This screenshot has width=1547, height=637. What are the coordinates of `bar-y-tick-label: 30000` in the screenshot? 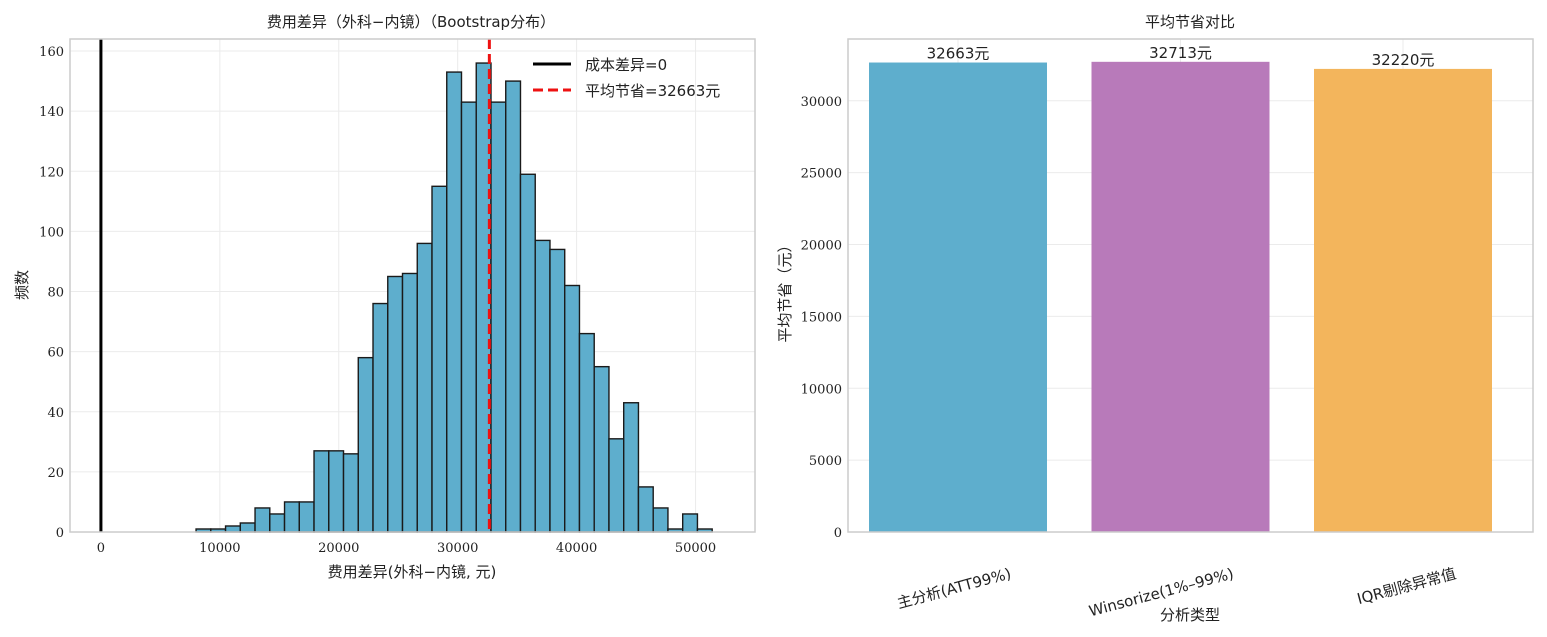 It's located at (821, 102).